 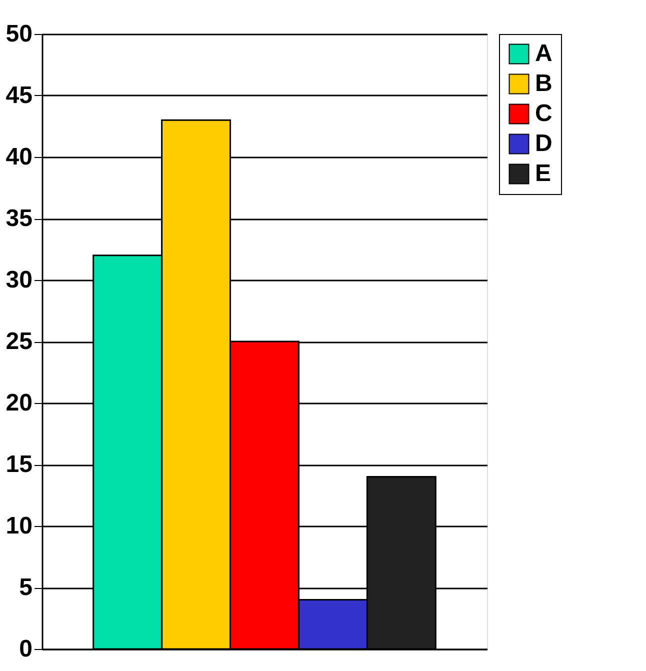 I want to click on legend-label: B, so click(x=543, y=83).